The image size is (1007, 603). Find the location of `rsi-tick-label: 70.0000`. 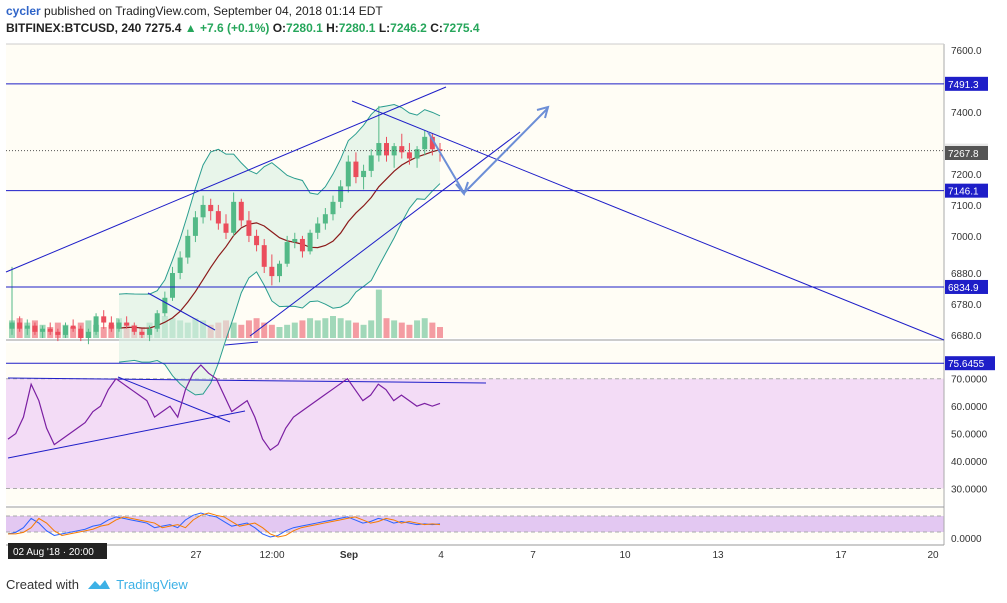

rsi-tick-label: 70.0000 is located at coordinates (969, 380).